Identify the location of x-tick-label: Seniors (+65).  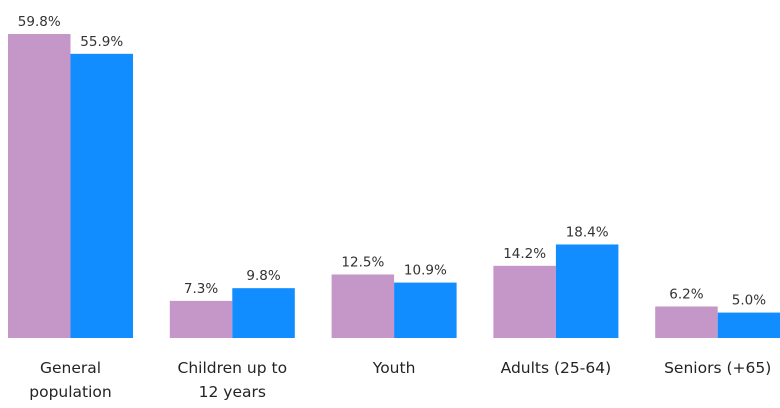
(718, 368).